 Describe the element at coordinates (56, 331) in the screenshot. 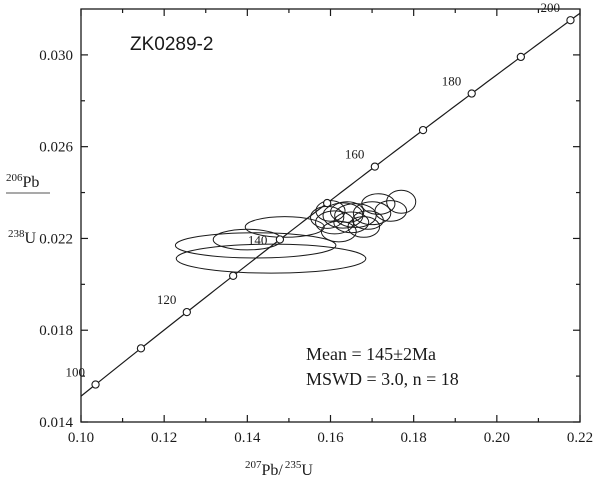

I see `y-tick-label: 0.018` at that location.